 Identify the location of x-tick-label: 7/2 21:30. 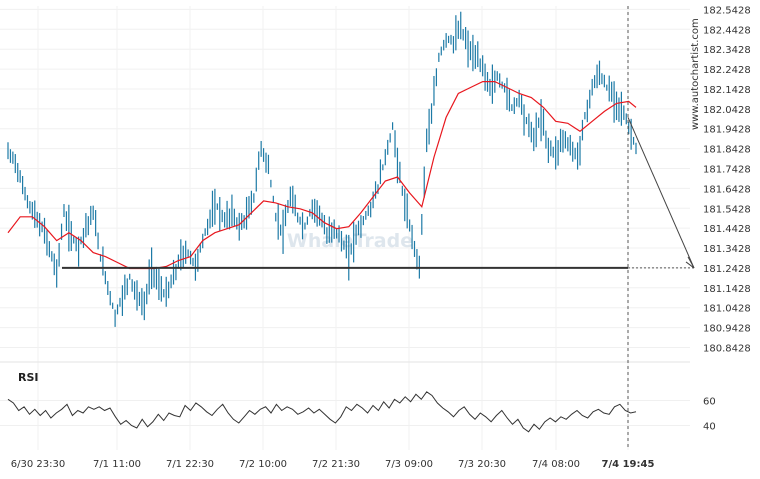
(336, 464).